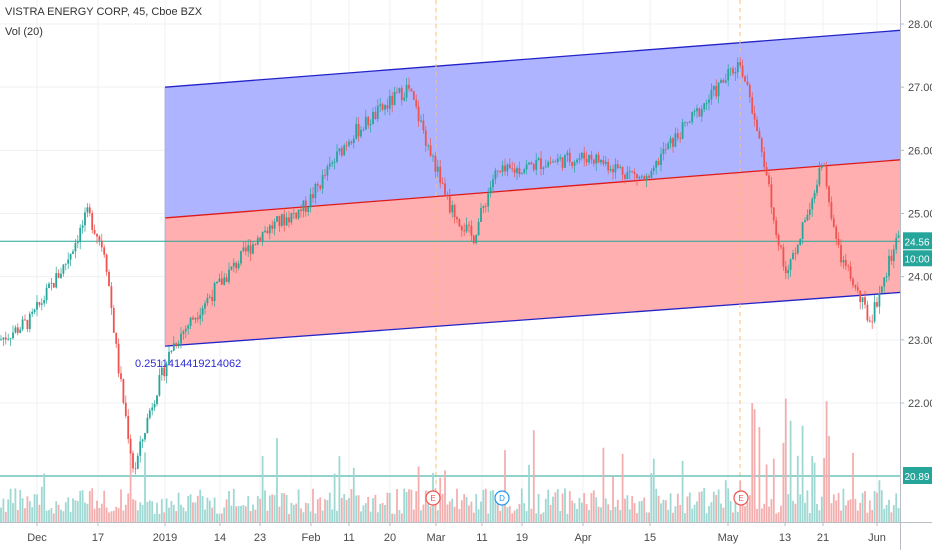 Image resolution: width=932 pixels, height=550 pixels. I want to click on countdown-label: 10:00, so click(916, 259).